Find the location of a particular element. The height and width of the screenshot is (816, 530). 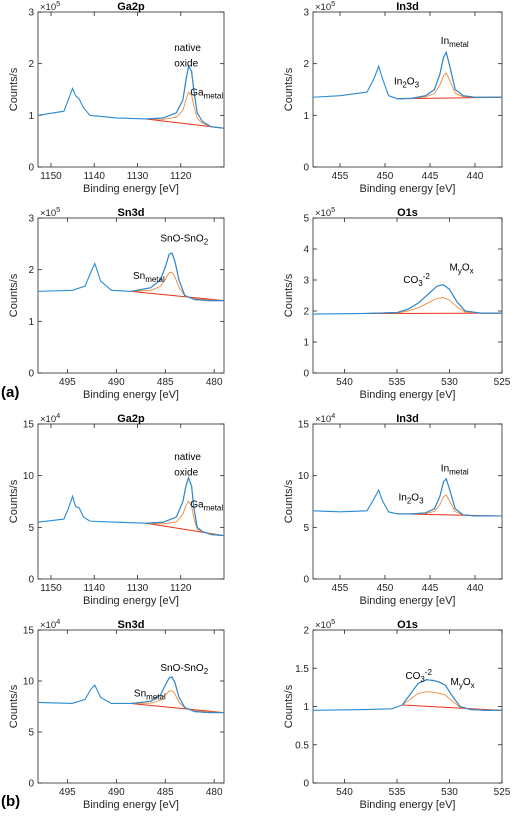

x-tick-label: 1120 is located at coordinates (181, 588).